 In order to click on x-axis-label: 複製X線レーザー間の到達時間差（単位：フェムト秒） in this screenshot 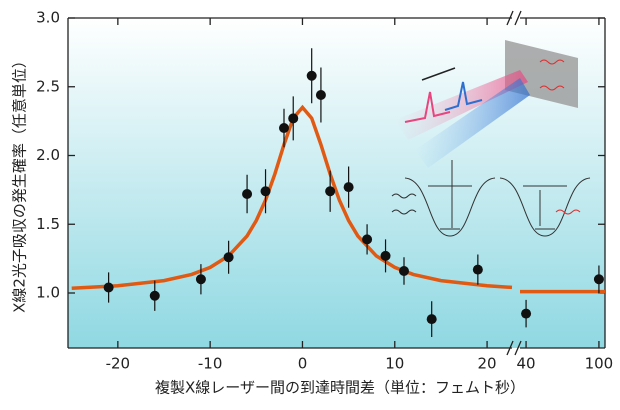, I will do `click(340, 388)`.